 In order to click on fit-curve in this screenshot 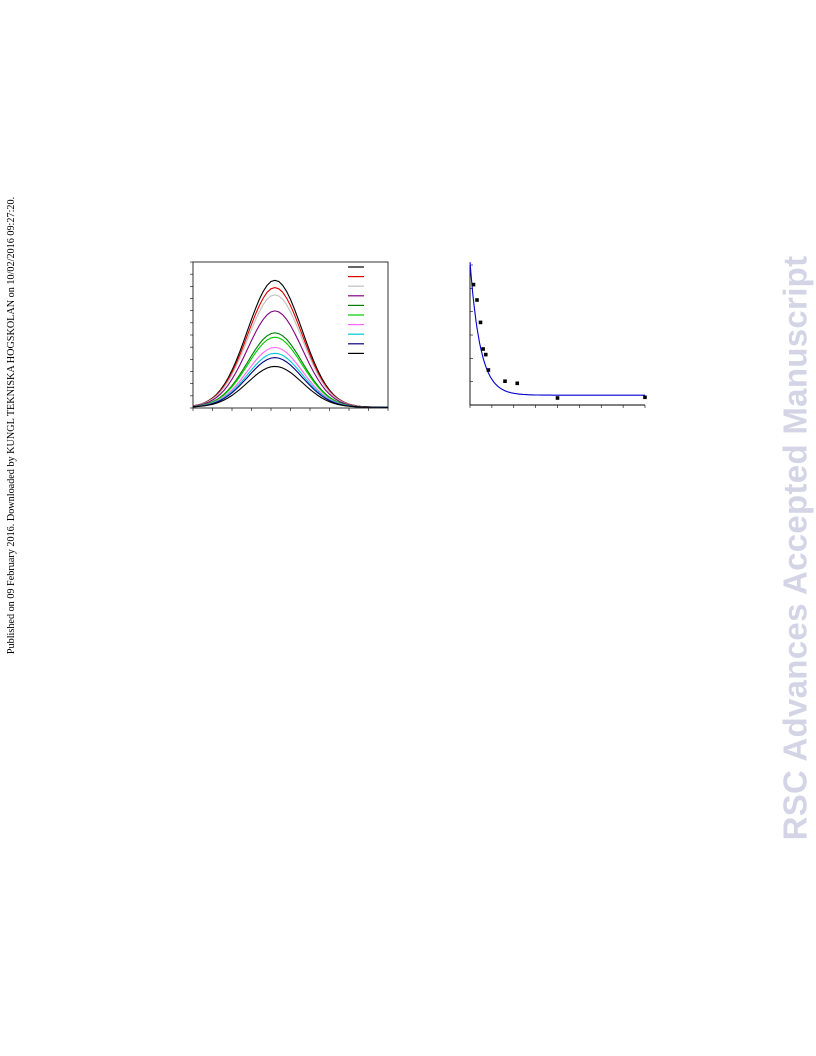, I will do `click(557, 329)`.